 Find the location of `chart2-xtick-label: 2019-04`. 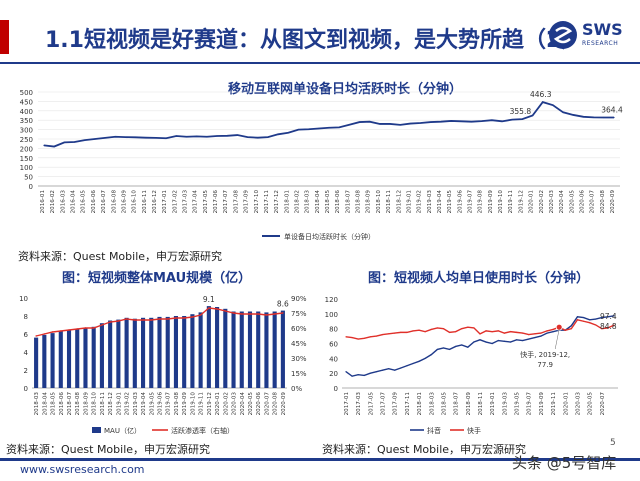

chart2-xtick-label: 2019-04 is located at coordinates (144, 404).